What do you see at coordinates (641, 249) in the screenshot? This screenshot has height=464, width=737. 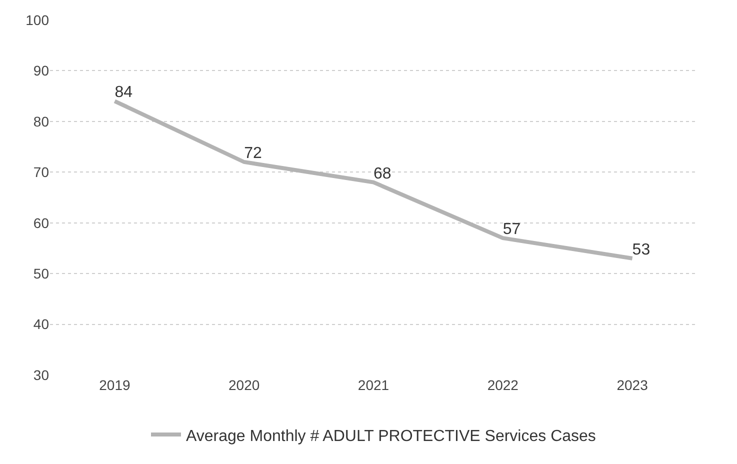 I see `data-label: 53` at bounding box center [641, 249].